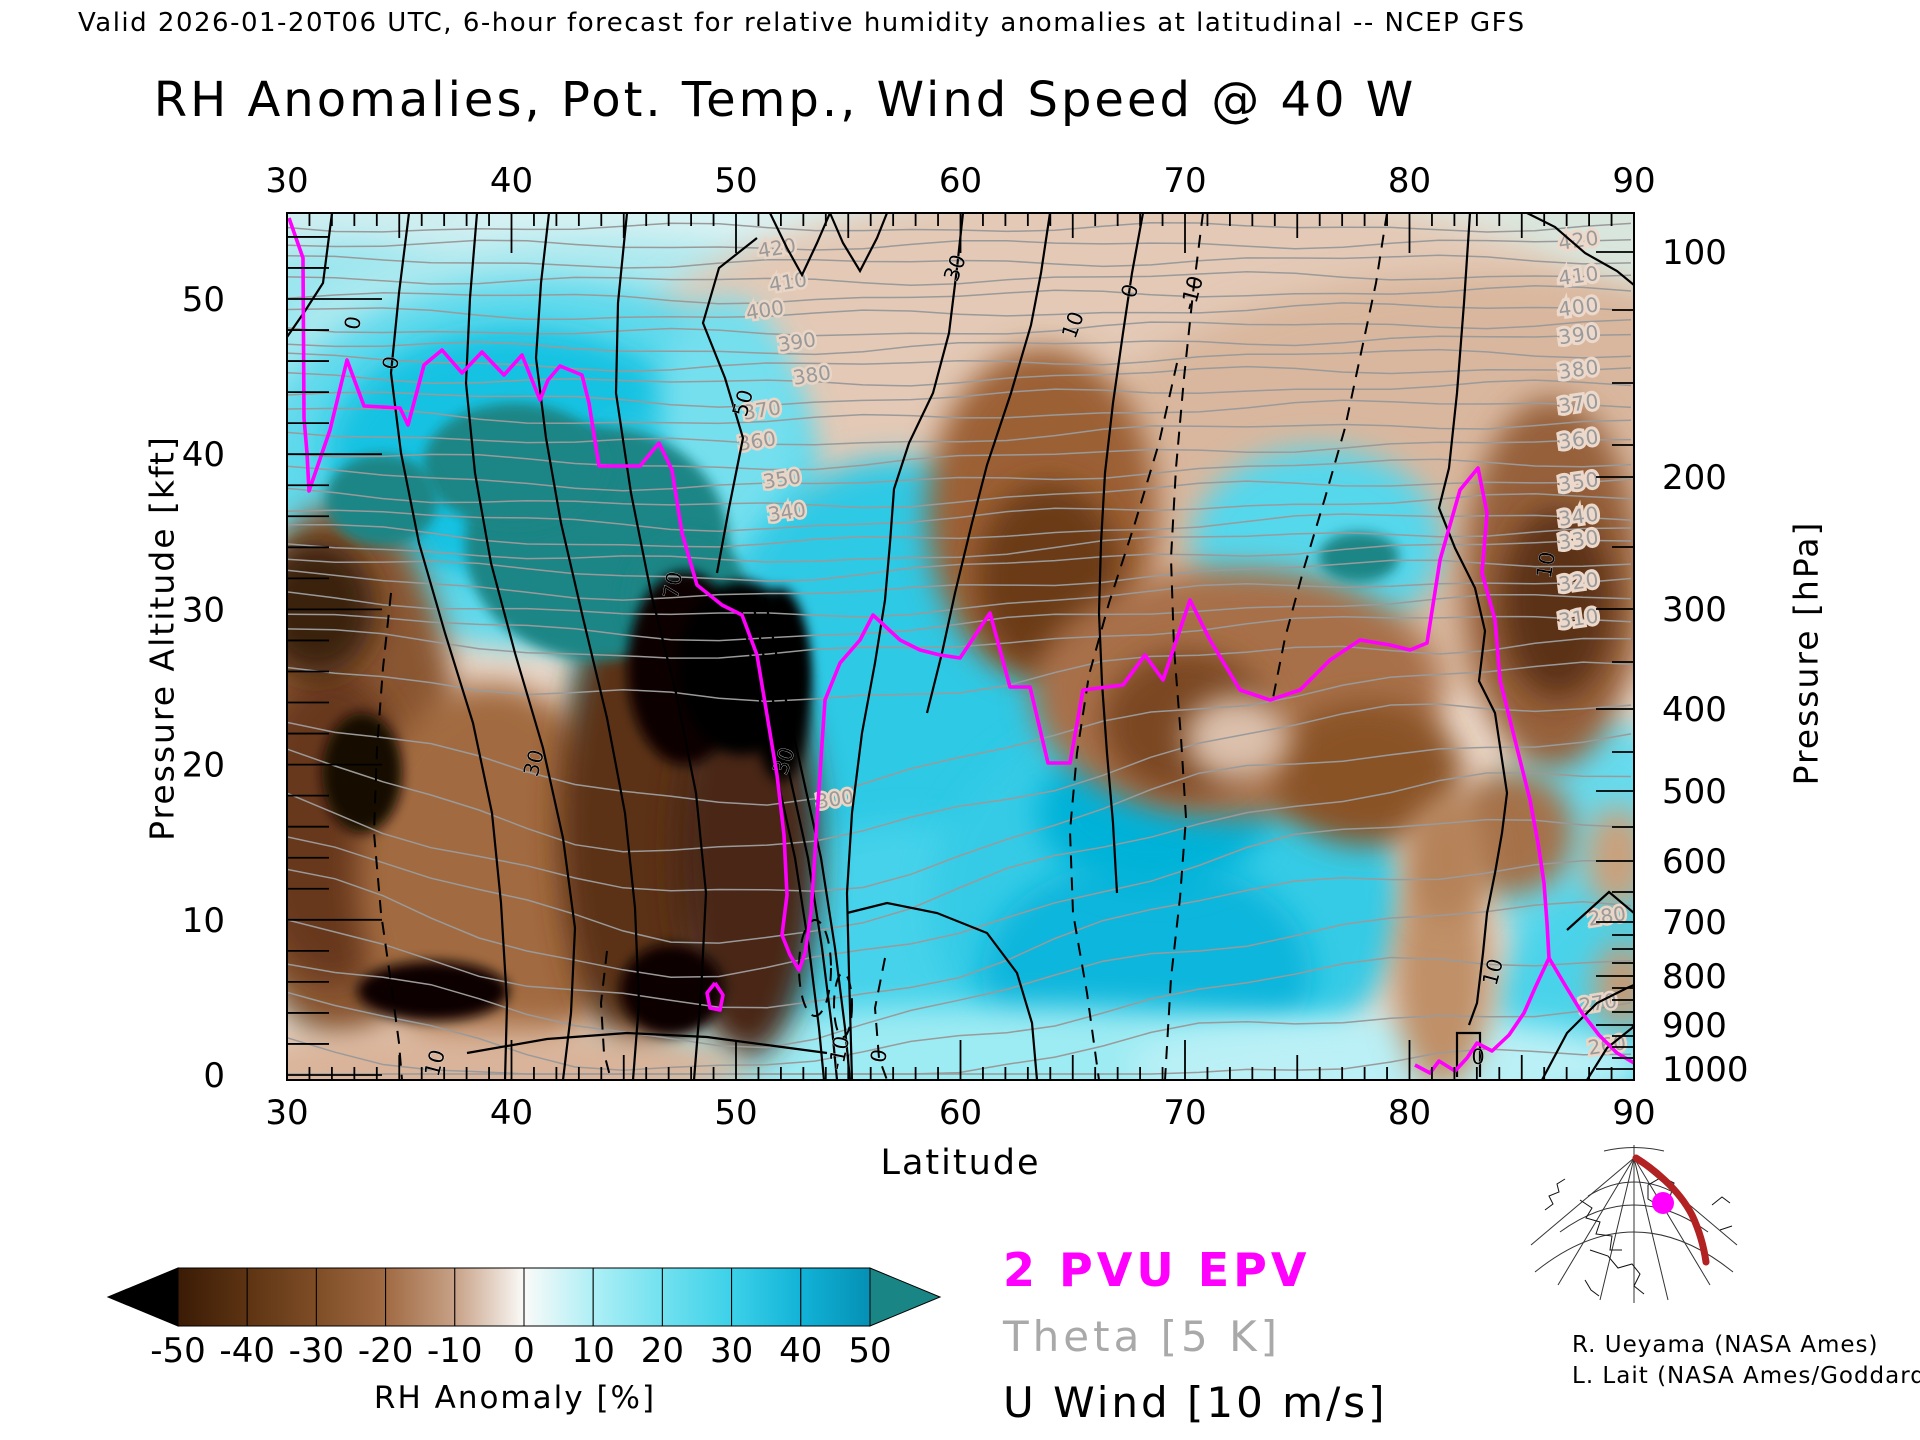 The height and width of the screenshot is (1440, 1920). Describe the element at coordinates (960, 1163) in the screenshot. I see `x-axis-title: Latitude` at that location.